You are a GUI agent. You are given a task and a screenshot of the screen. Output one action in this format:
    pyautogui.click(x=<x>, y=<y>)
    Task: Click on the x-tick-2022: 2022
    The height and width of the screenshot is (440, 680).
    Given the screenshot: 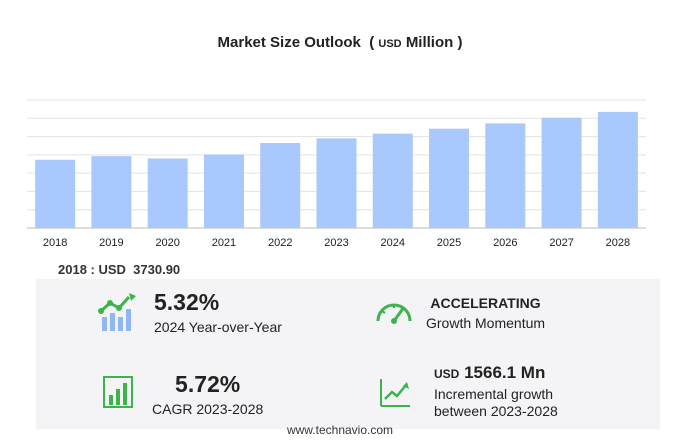 What is the action you would take?
    pyautogui.click(x=280, y=243)
    